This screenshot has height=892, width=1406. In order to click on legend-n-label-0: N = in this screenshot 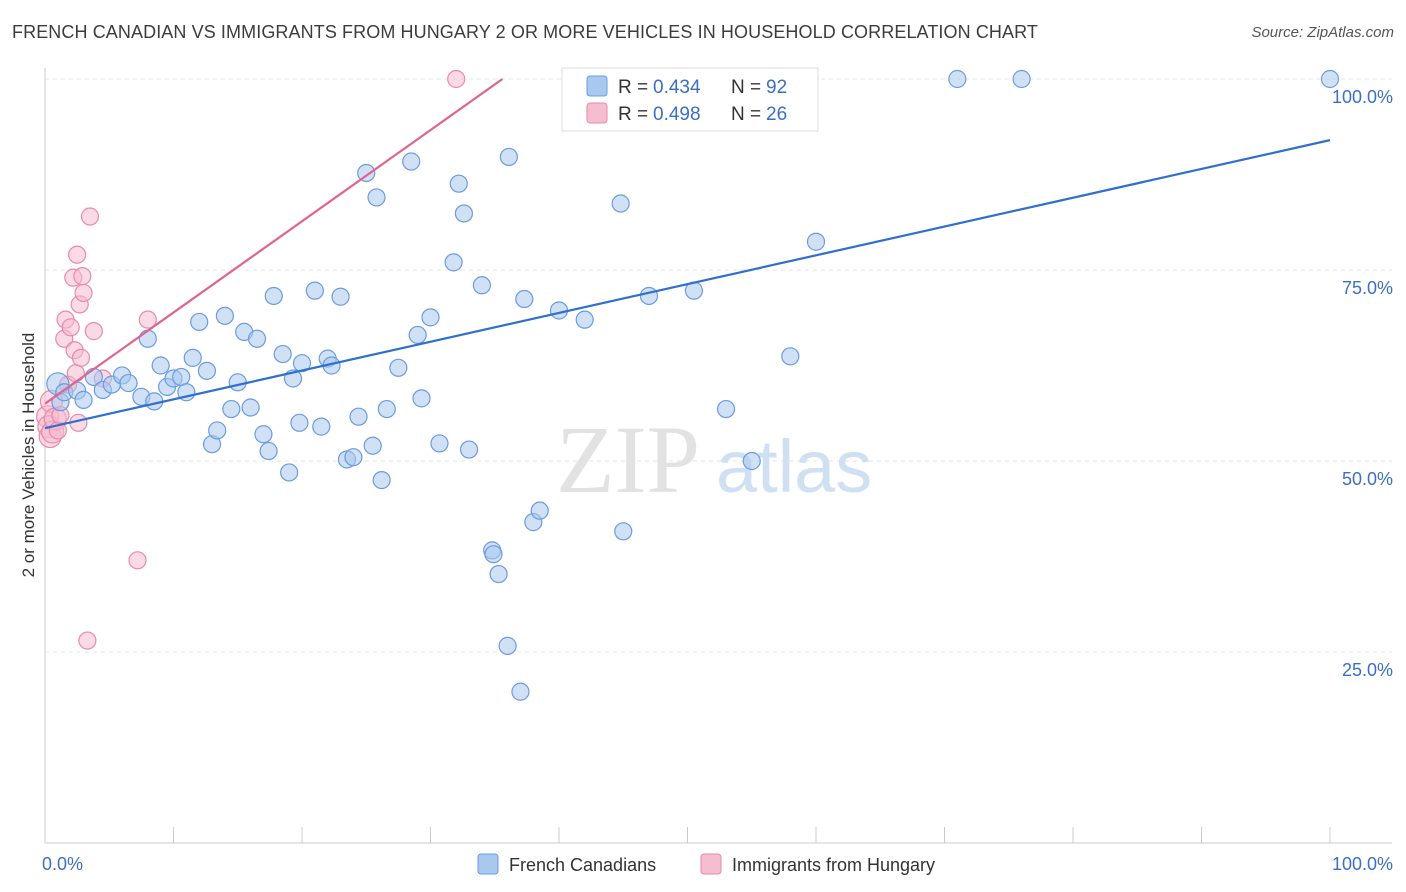, I will do `click(746, 87)`.